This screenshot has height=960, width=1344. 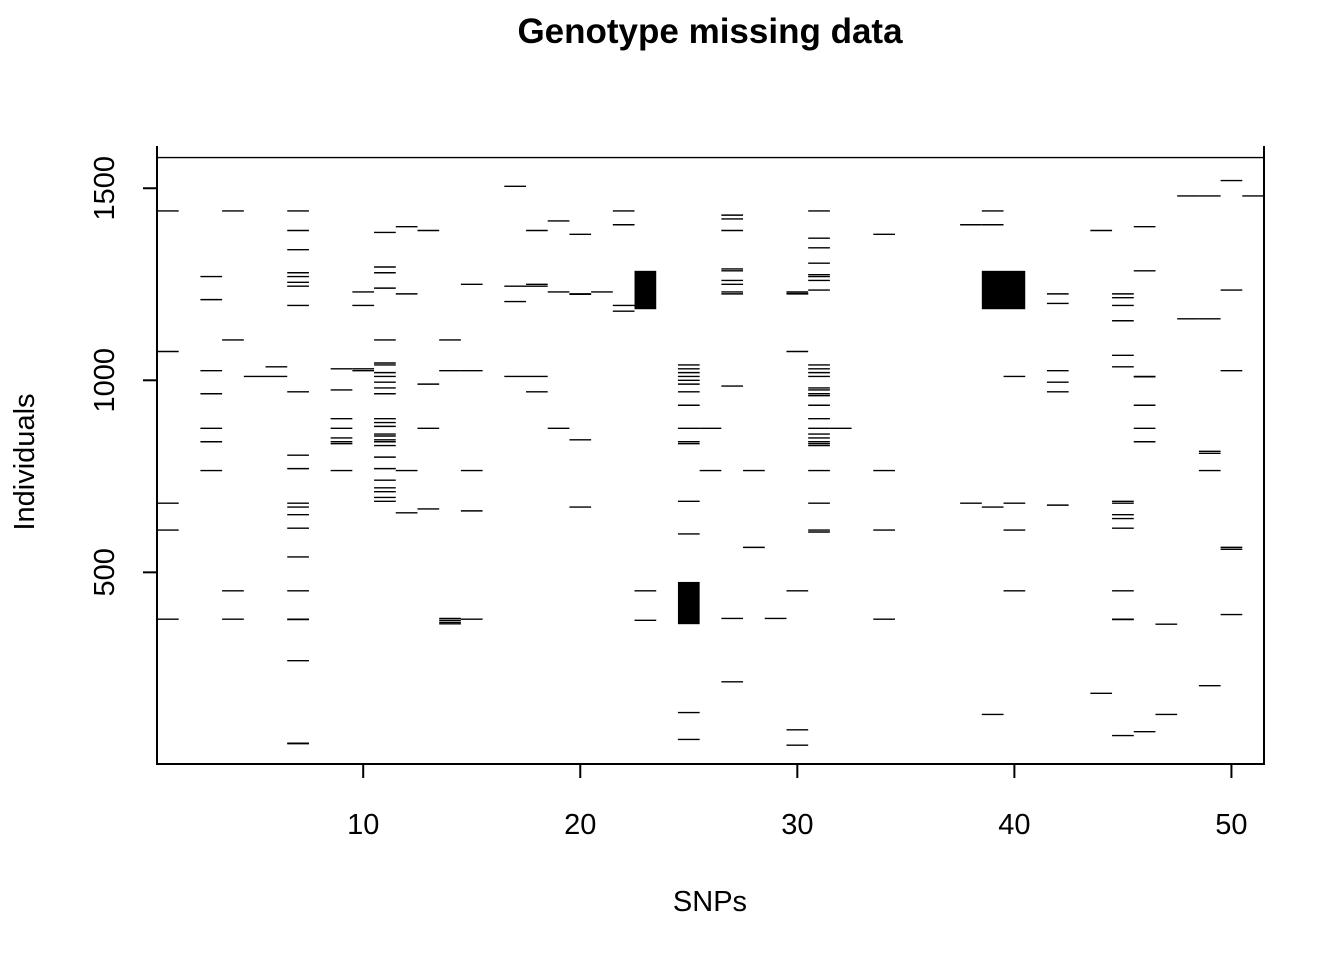 I want to click on x-tick-label: 10, so click(x=363, y=825).